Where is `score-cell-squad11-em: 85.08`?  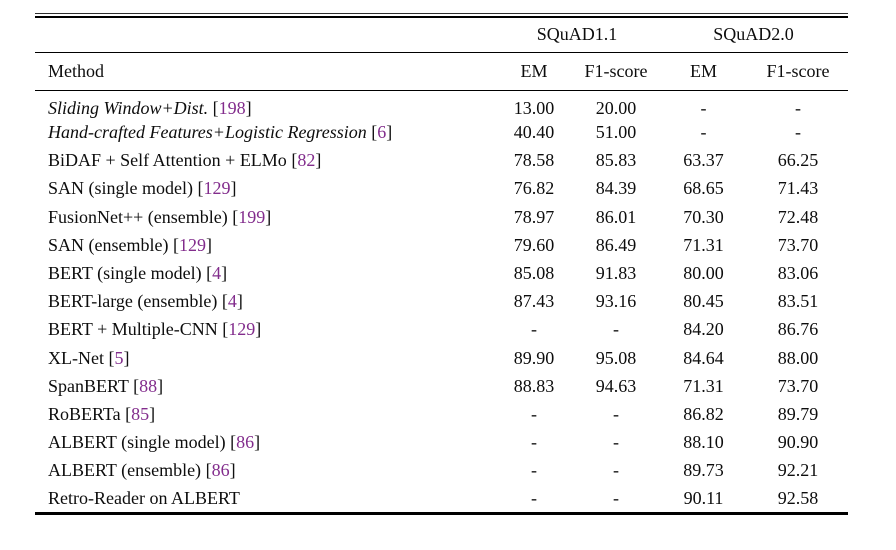
score-cell-squad11-em: 85.08 is located at coordinates (534, 273).